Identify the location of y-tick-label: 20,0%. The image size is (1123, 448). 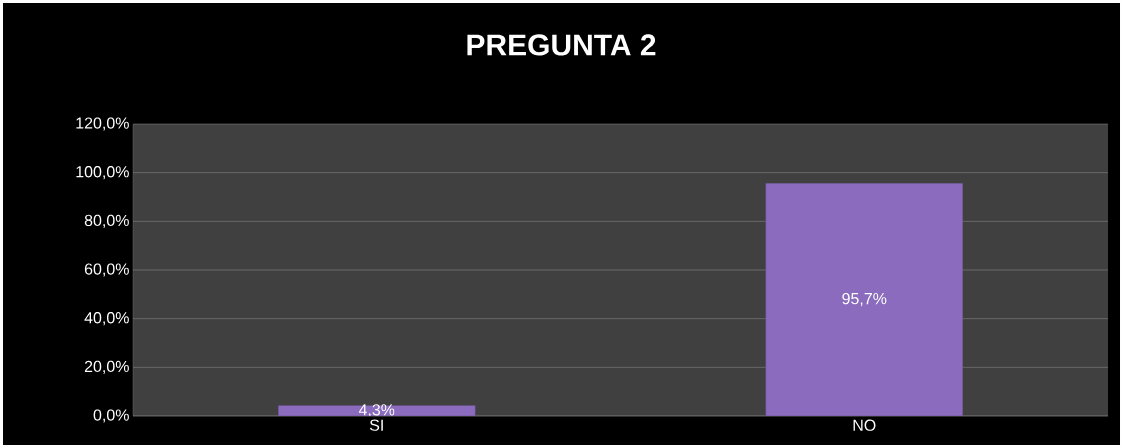
(106, 367).